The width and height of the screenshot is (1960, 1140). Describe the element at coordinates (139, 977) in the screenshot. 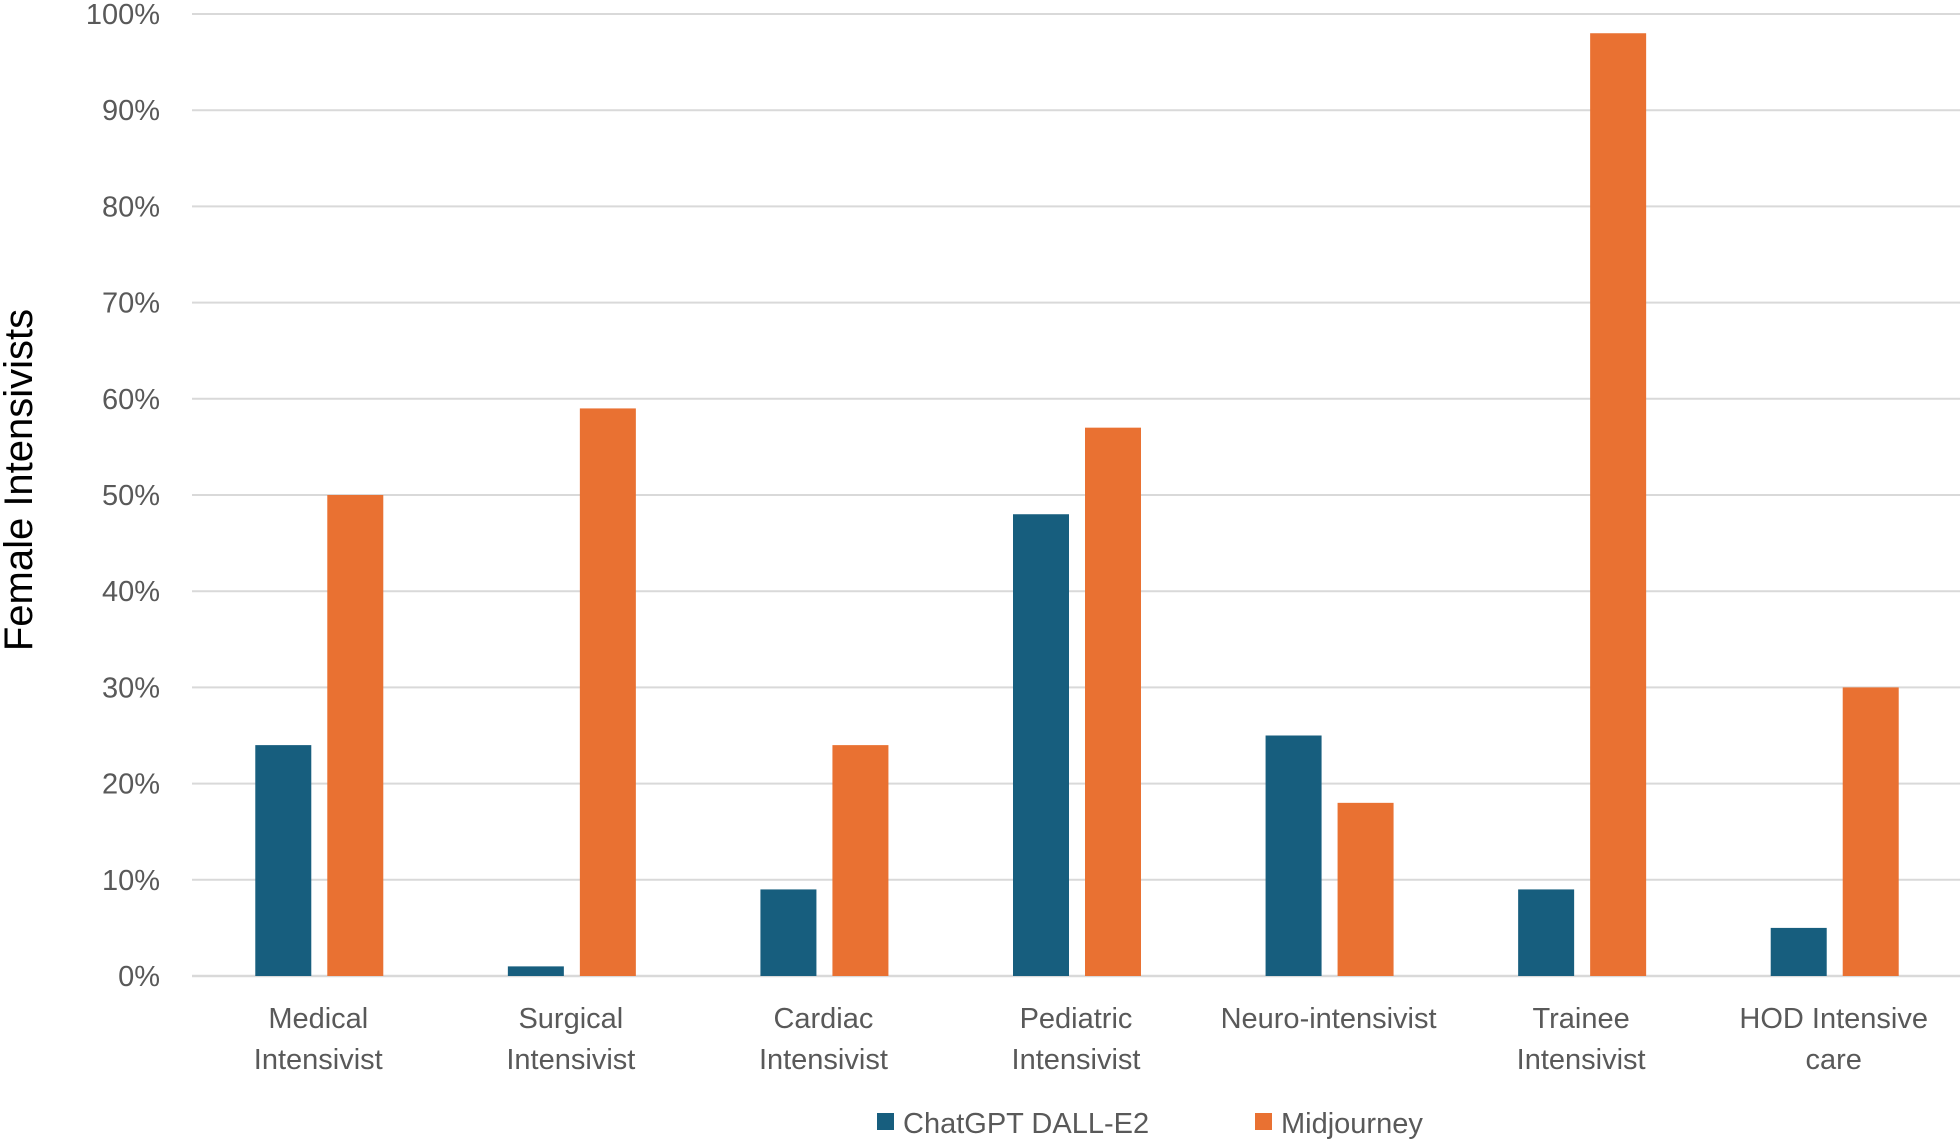

I see `y-tick-label: 0%` at that location.